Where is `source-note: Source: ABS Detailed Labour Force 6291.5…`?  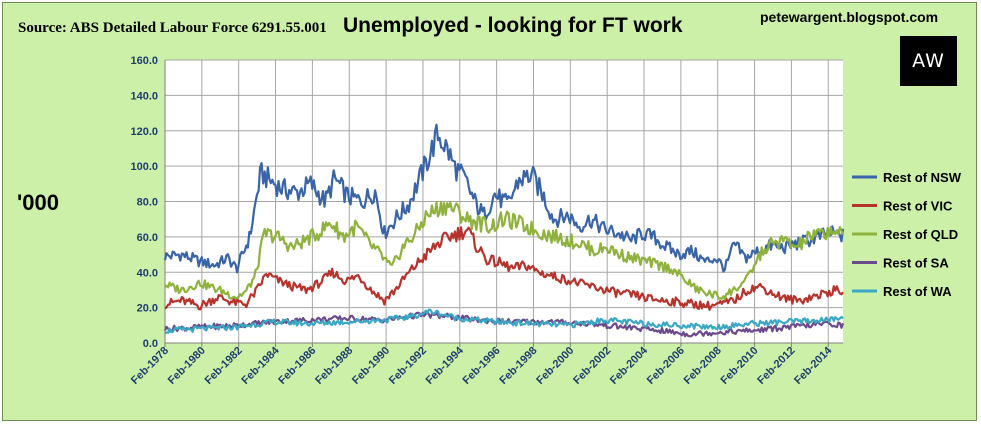 source-note: Source: ABS Detailed Labour Force 6291.5… is located at coordinates (172, 28).